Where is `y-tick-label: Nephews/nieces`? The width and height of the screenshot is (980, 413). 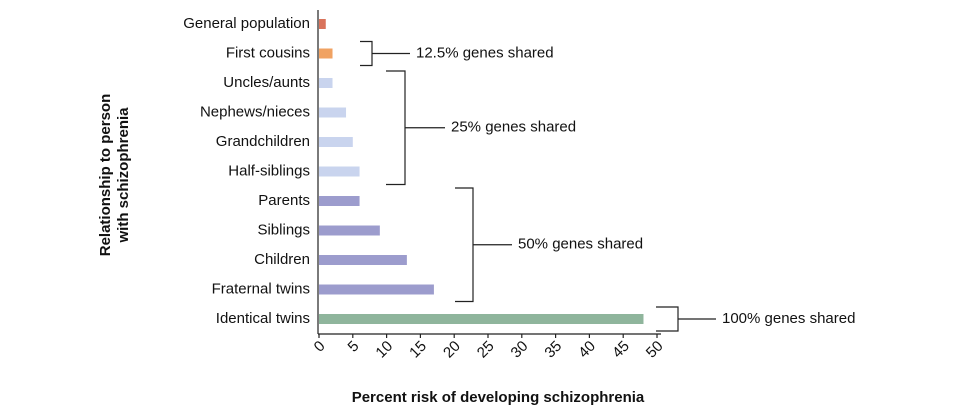
y-tick-label: Nephews/nieces is located at coordinates (255, 111).